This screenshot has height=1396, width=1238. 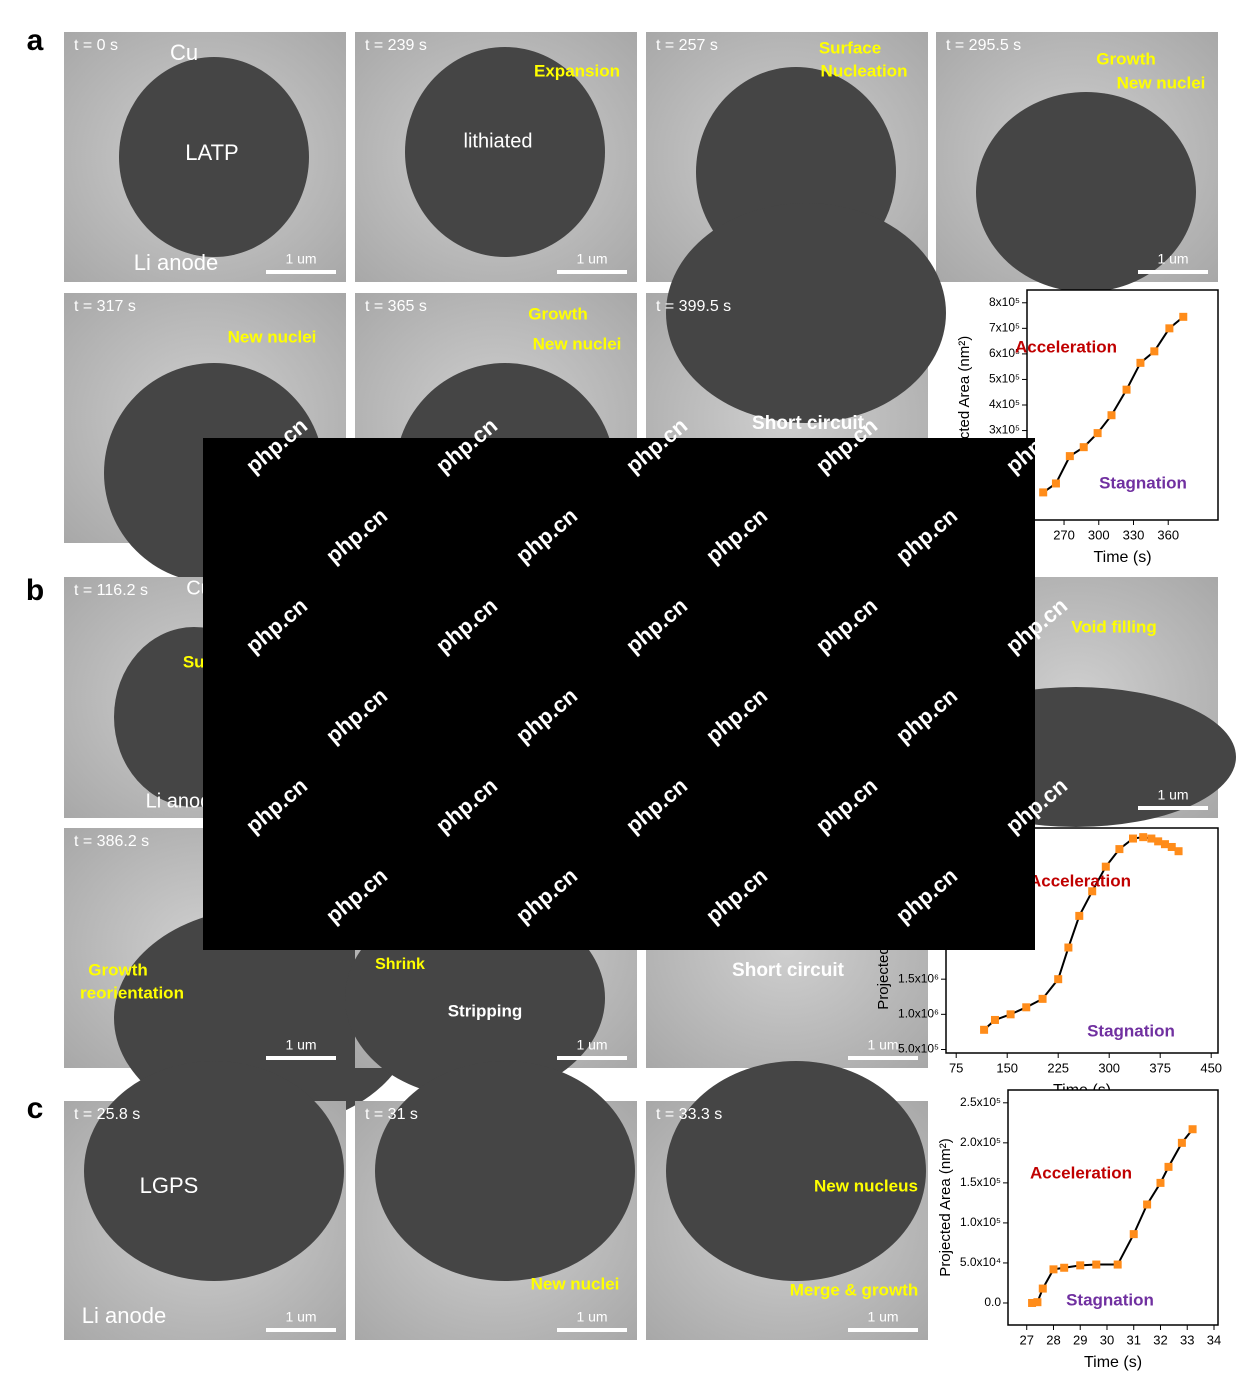 What do you see at coordinates (918, 1014) in the screenshot?
I see `y-tick-label: 1.0x10⁶` at bounding box center [918, 1014].